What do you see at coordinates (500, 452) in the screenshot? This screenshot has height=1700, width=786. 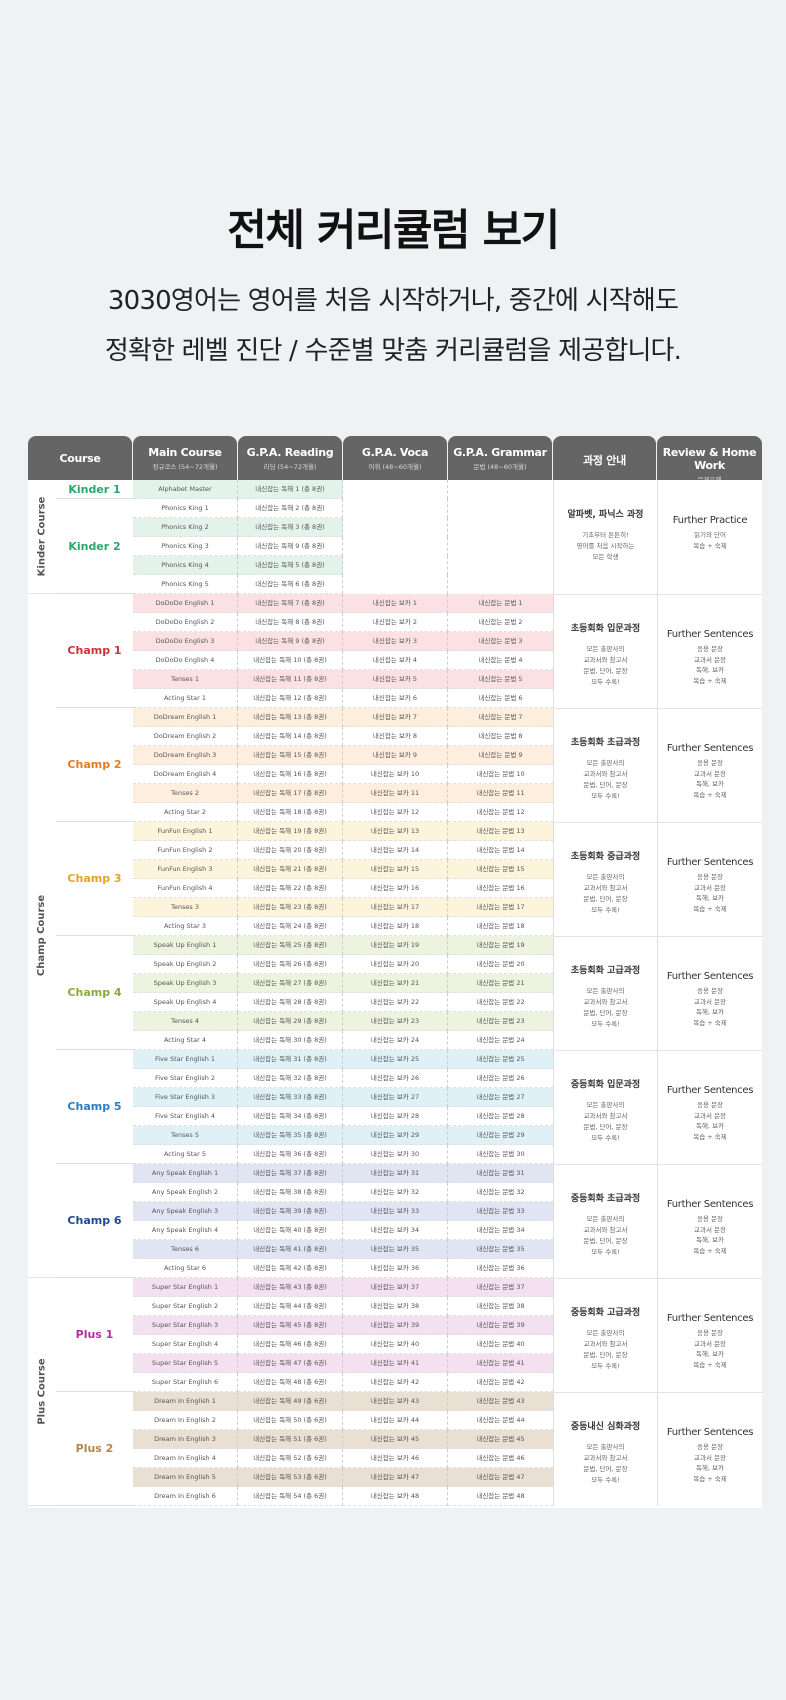 I see `header-grammar-label: G.P.A. Grammar` at bounding box center [500, 452].